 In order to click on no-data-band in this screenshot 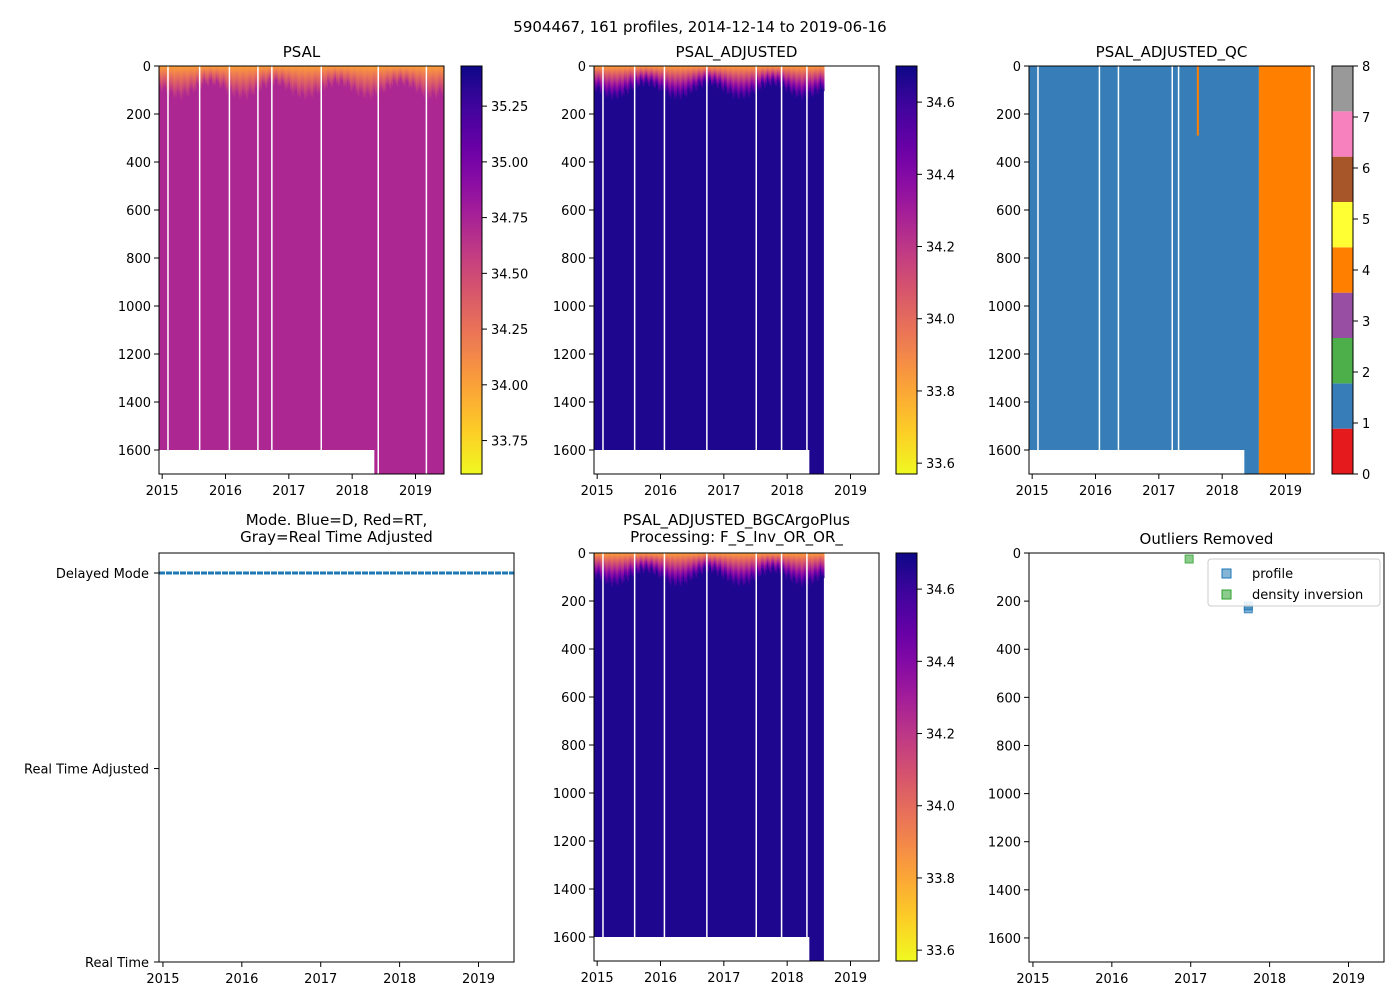, I will do `click(702, 949)`.